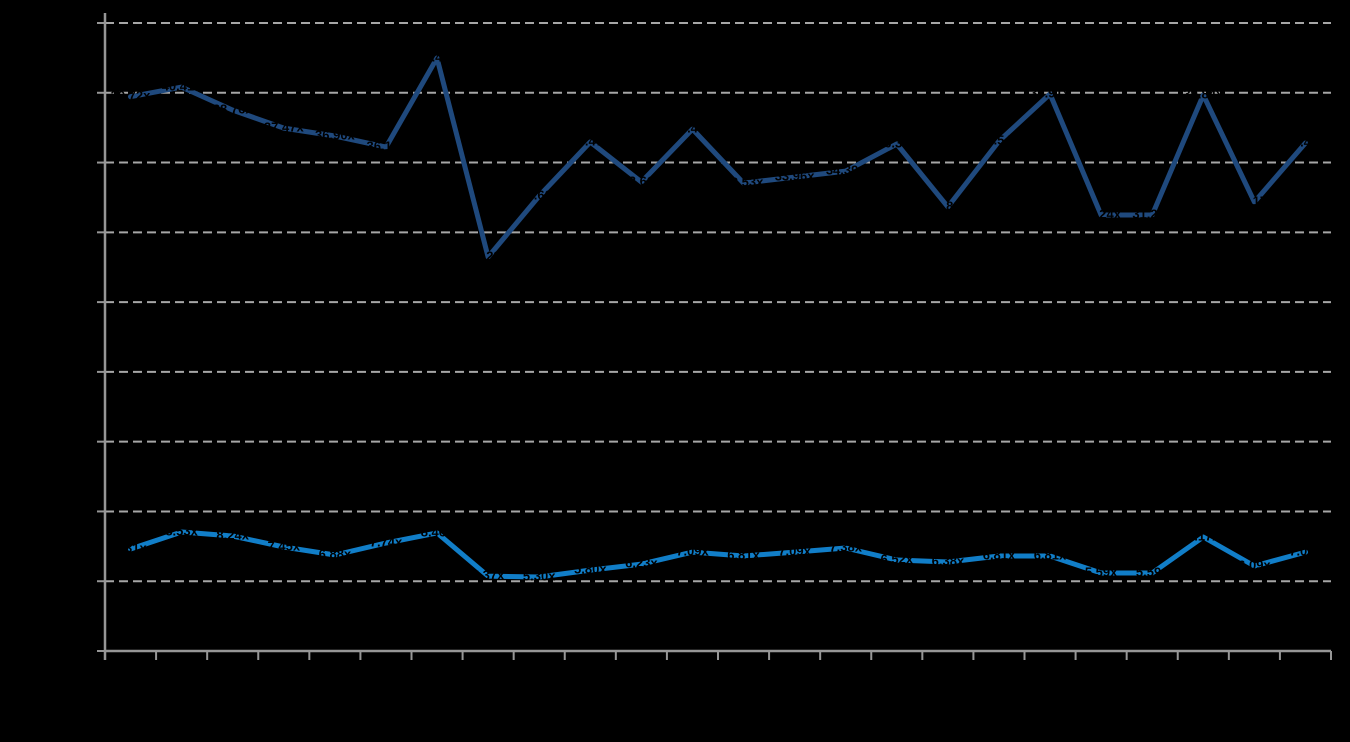 The height and width of the screenshot is (742, 1350). What do you see at coordinates (539, 194) in the screenshot?
I see `data-label: 32.60x` at bounding box center [539, 194].